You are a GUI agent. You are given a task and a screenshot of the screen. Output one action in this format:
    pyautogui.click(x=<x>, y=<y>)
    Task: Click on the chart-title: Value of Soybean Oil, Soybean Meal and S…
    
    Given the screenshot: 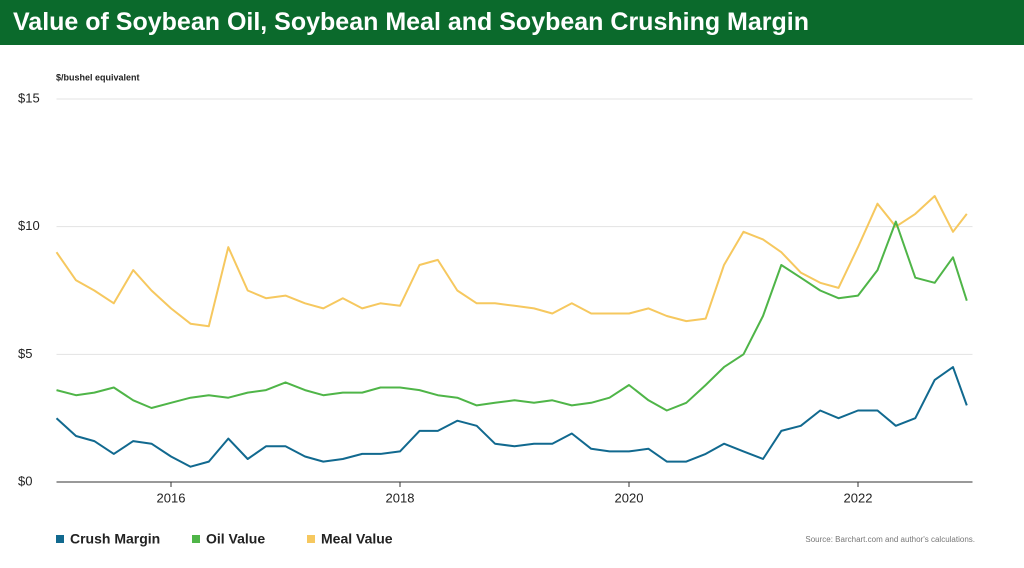 What is the action you would take?
    pyautogui.click(x=512, y=22)
    